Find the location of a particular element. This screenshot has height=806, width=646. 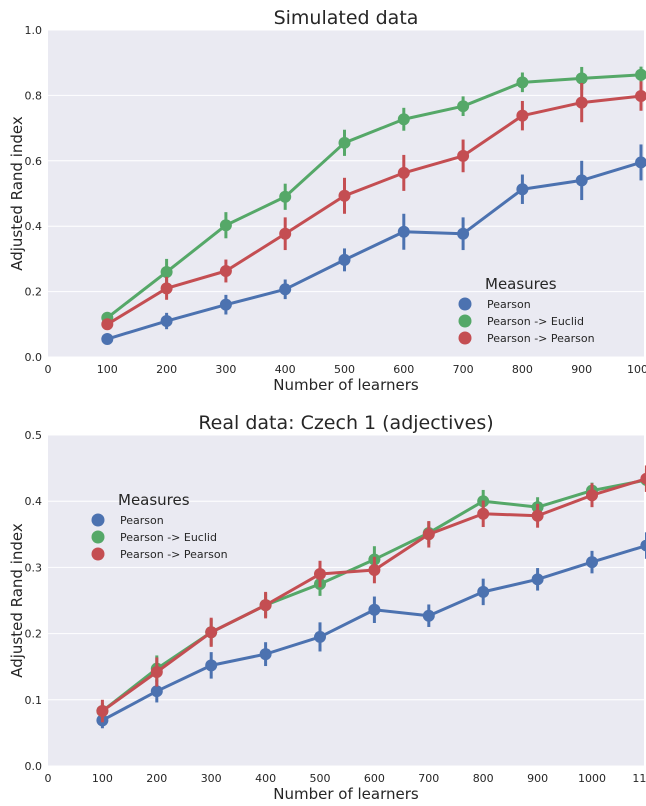

y-tick-label: 0.5 is located at coordinates (34, 435).